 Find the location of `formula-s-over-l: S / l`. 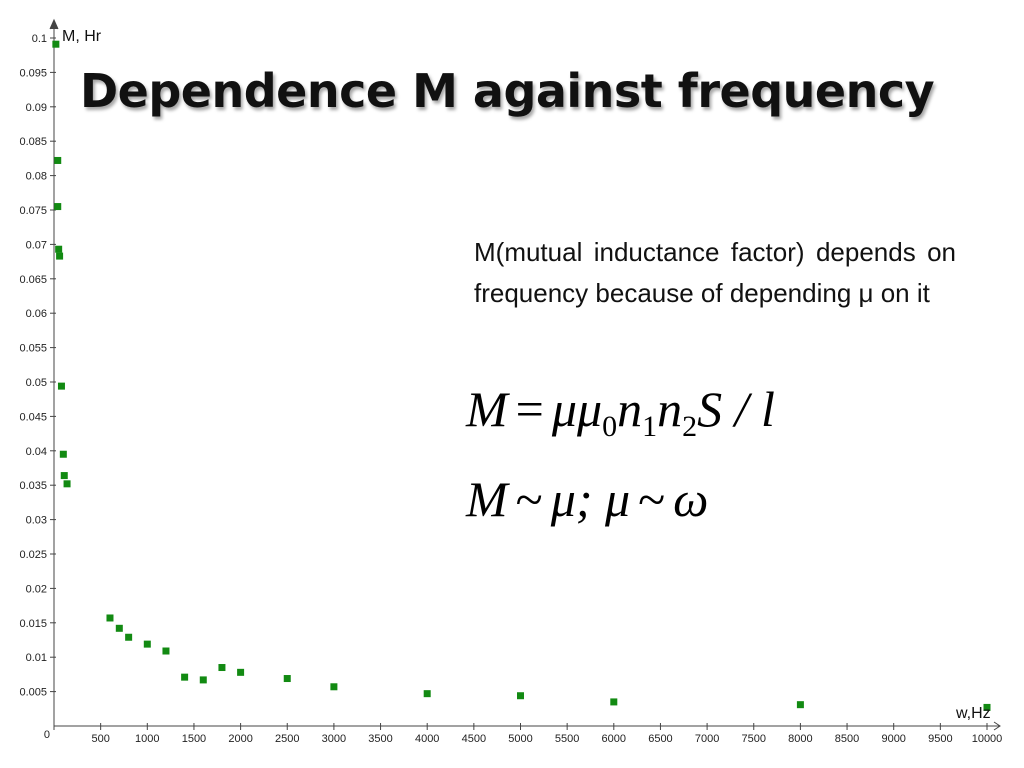

formula-s-over-l: S / l is located at coordinates (736, 409).